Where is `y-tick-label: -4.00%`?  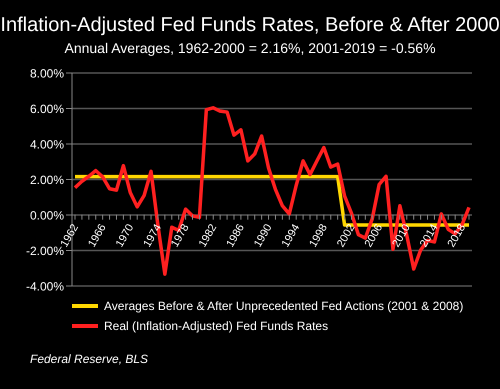
y-tick-label: -4.00% is located at coordinates (45, 286).